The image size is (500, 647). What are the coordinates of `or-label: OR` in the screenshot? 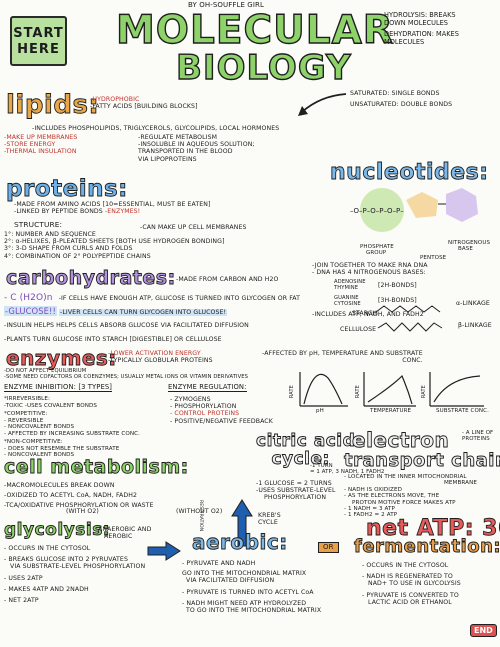 It's located at (328, 548).